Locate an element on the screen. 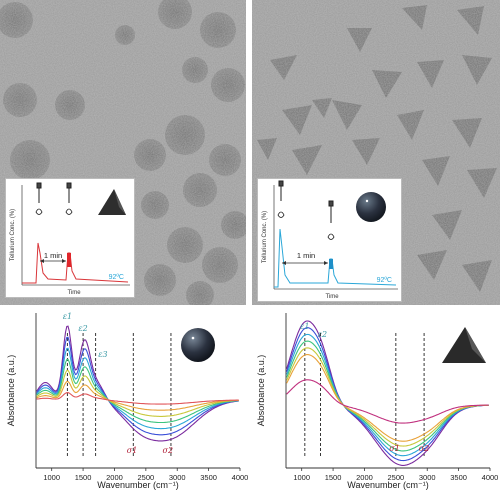 This screenshot has width=500, height=497. injection-marker-right is located at coordinates (331, 264).